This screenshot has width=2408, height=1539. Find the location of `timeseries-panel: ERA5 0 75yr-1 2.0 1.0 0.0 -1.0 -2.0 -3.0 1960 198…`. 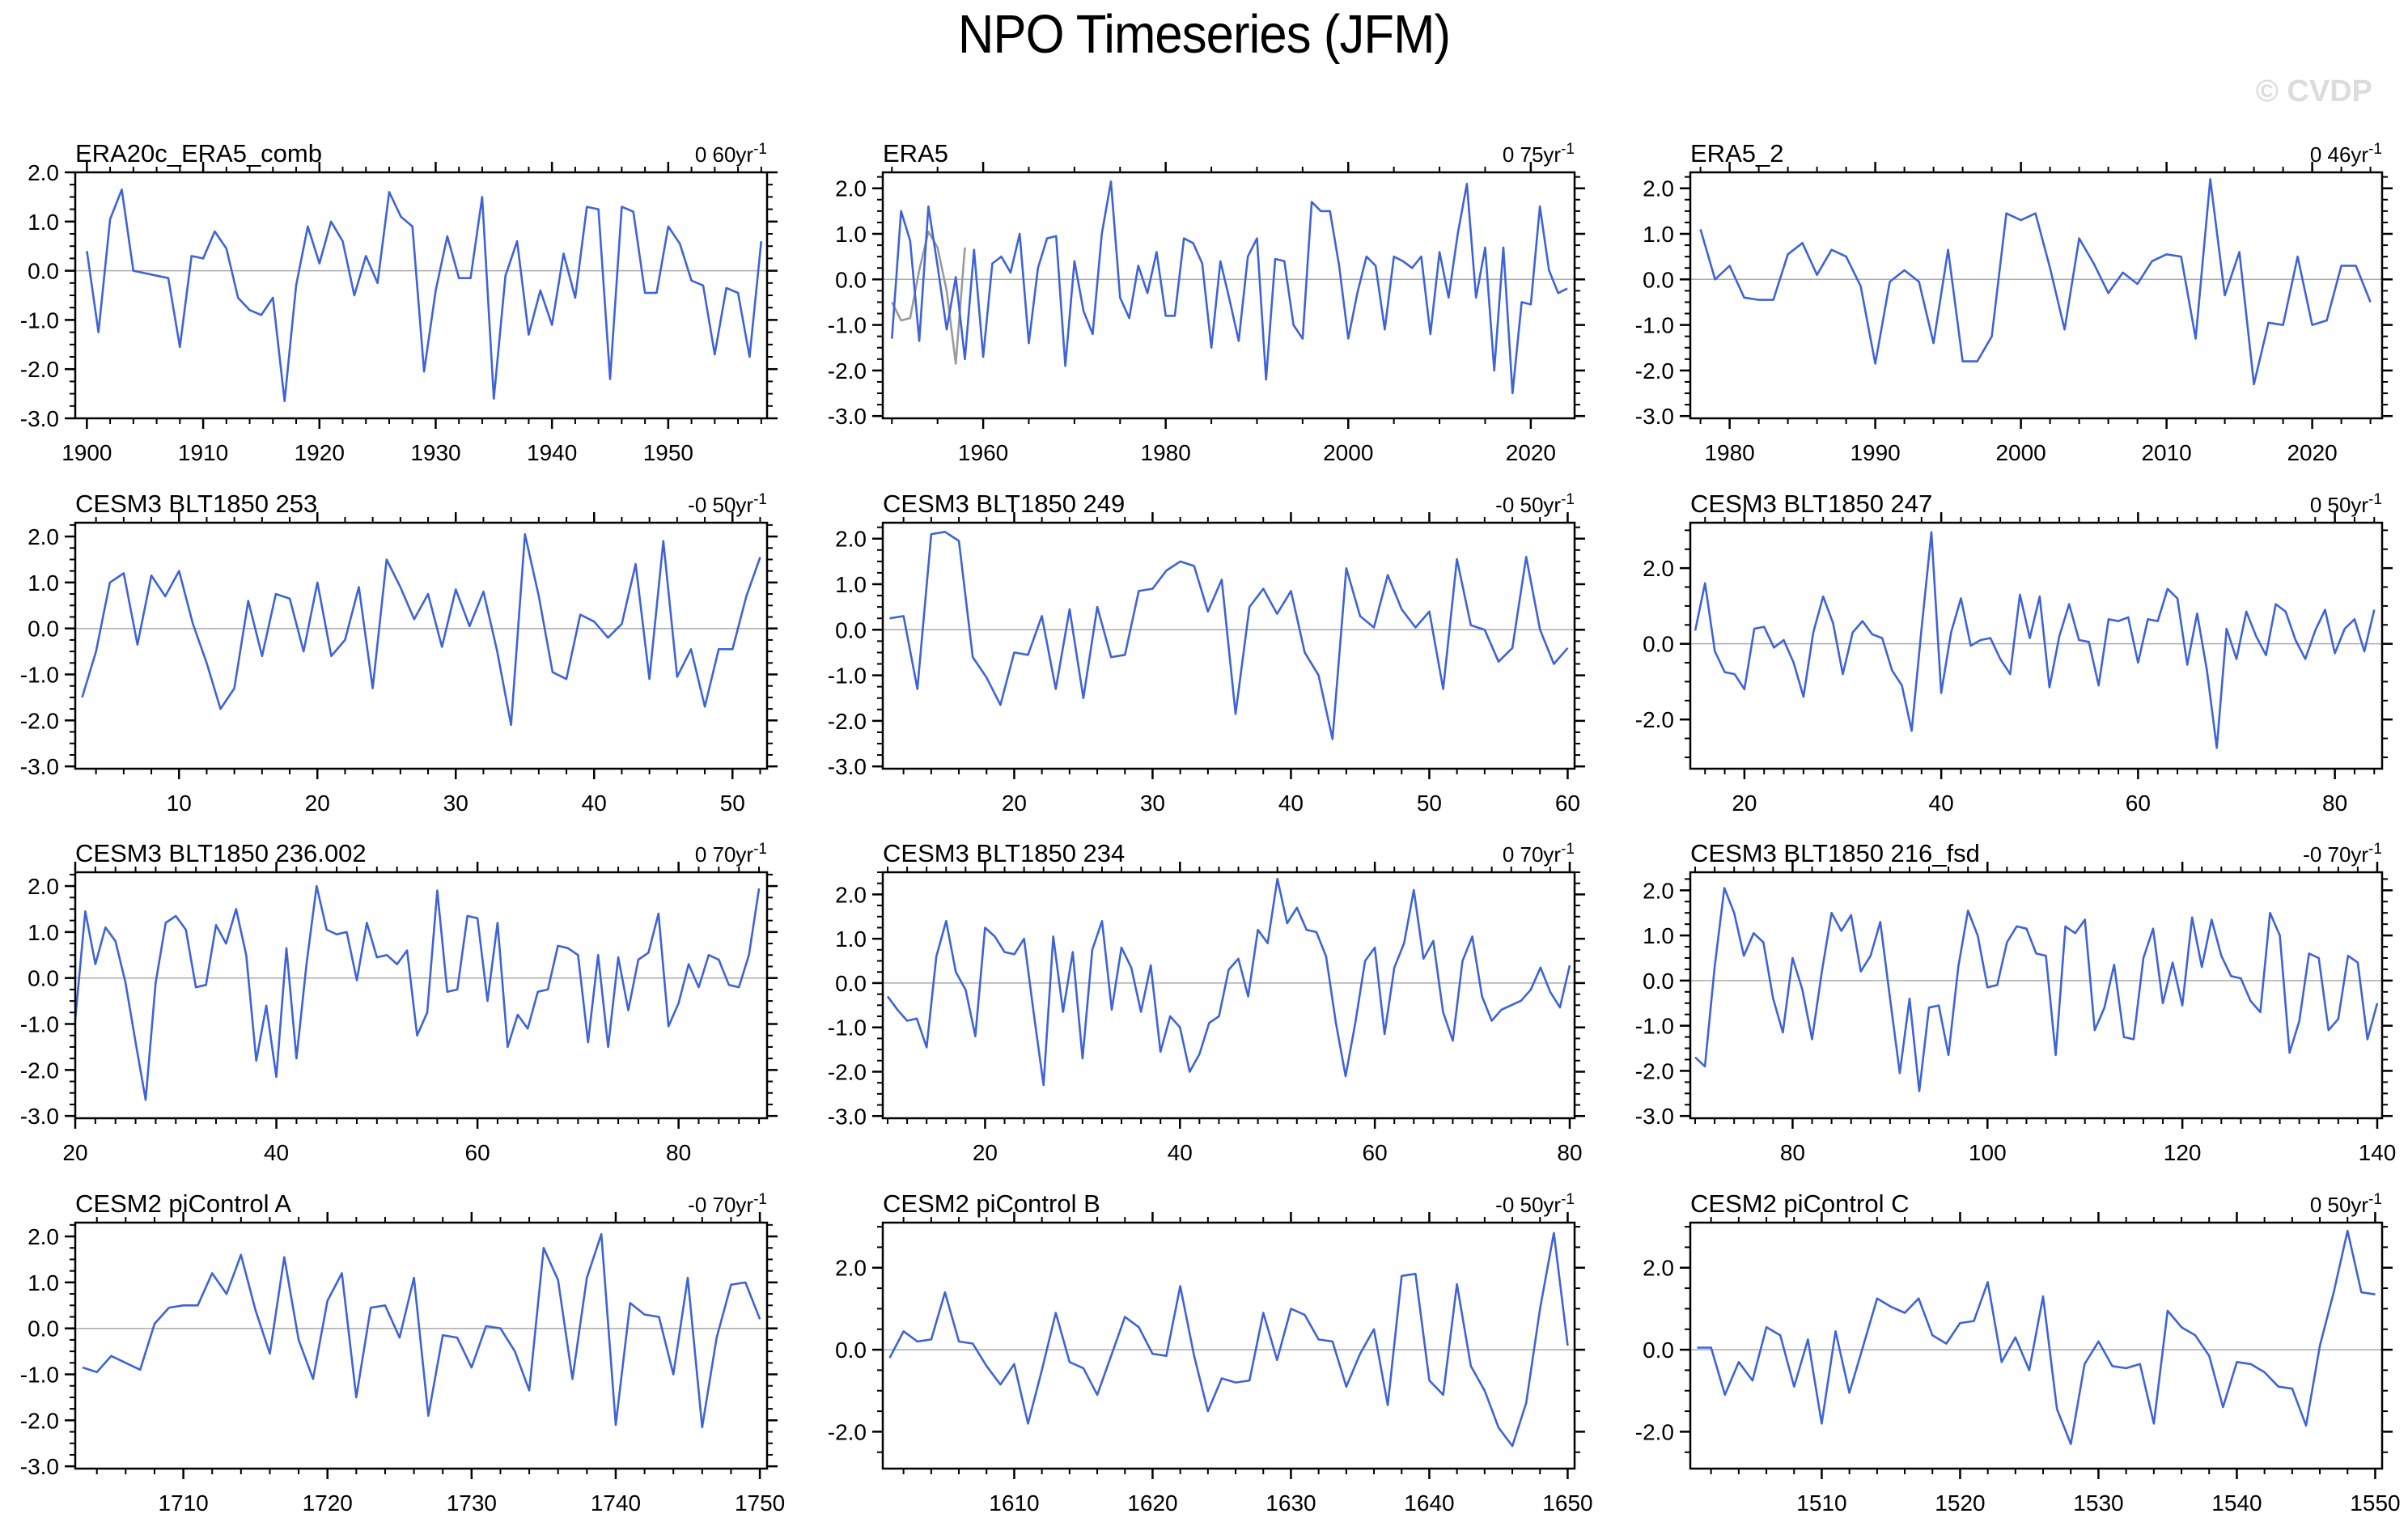

timeseries-panel: ERA5 0 75yr-1 2.0 1.0 0.0 -1.0 -2.0 -3.0 1960 198… is located at coordinates (1206, 302).